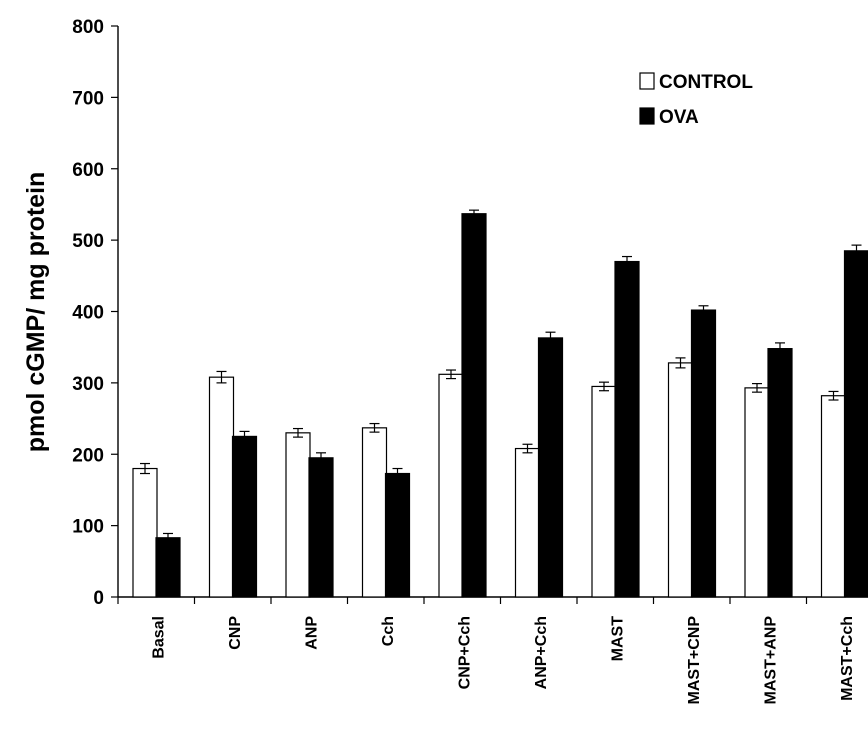 The image size is (868, 731). Describe the element at coordinates (474, 405) in the screenshot. I see `bar-ova-cnp-plus-cch` at that location.